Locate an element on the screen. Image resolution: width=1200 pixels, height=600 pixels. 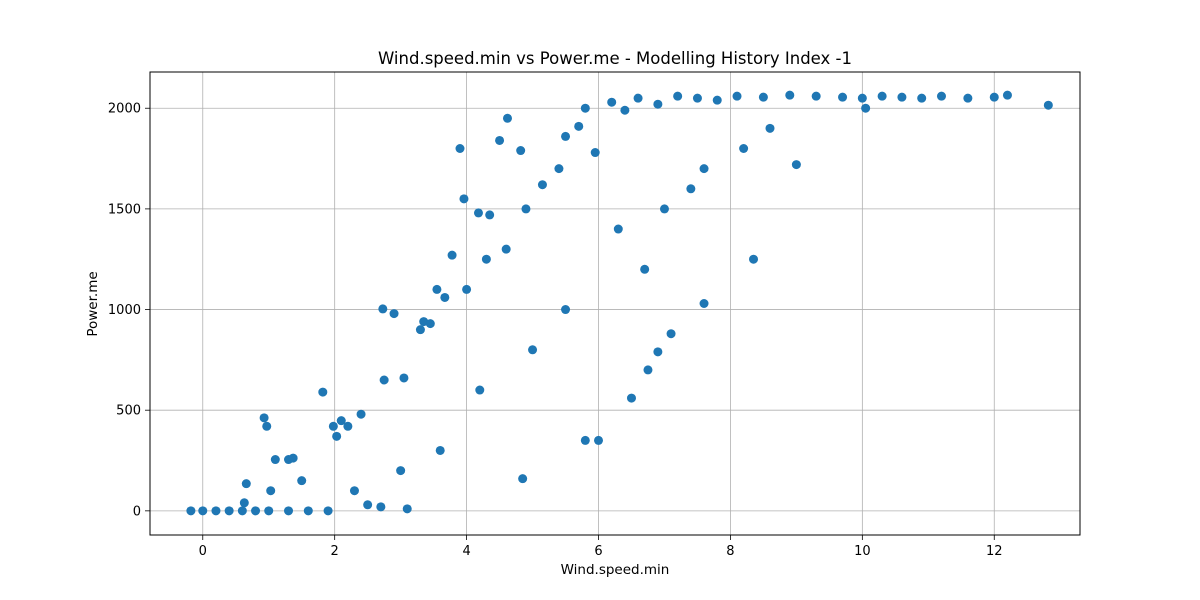
x-tick-label: 10 is located at coordinates (862, 551).